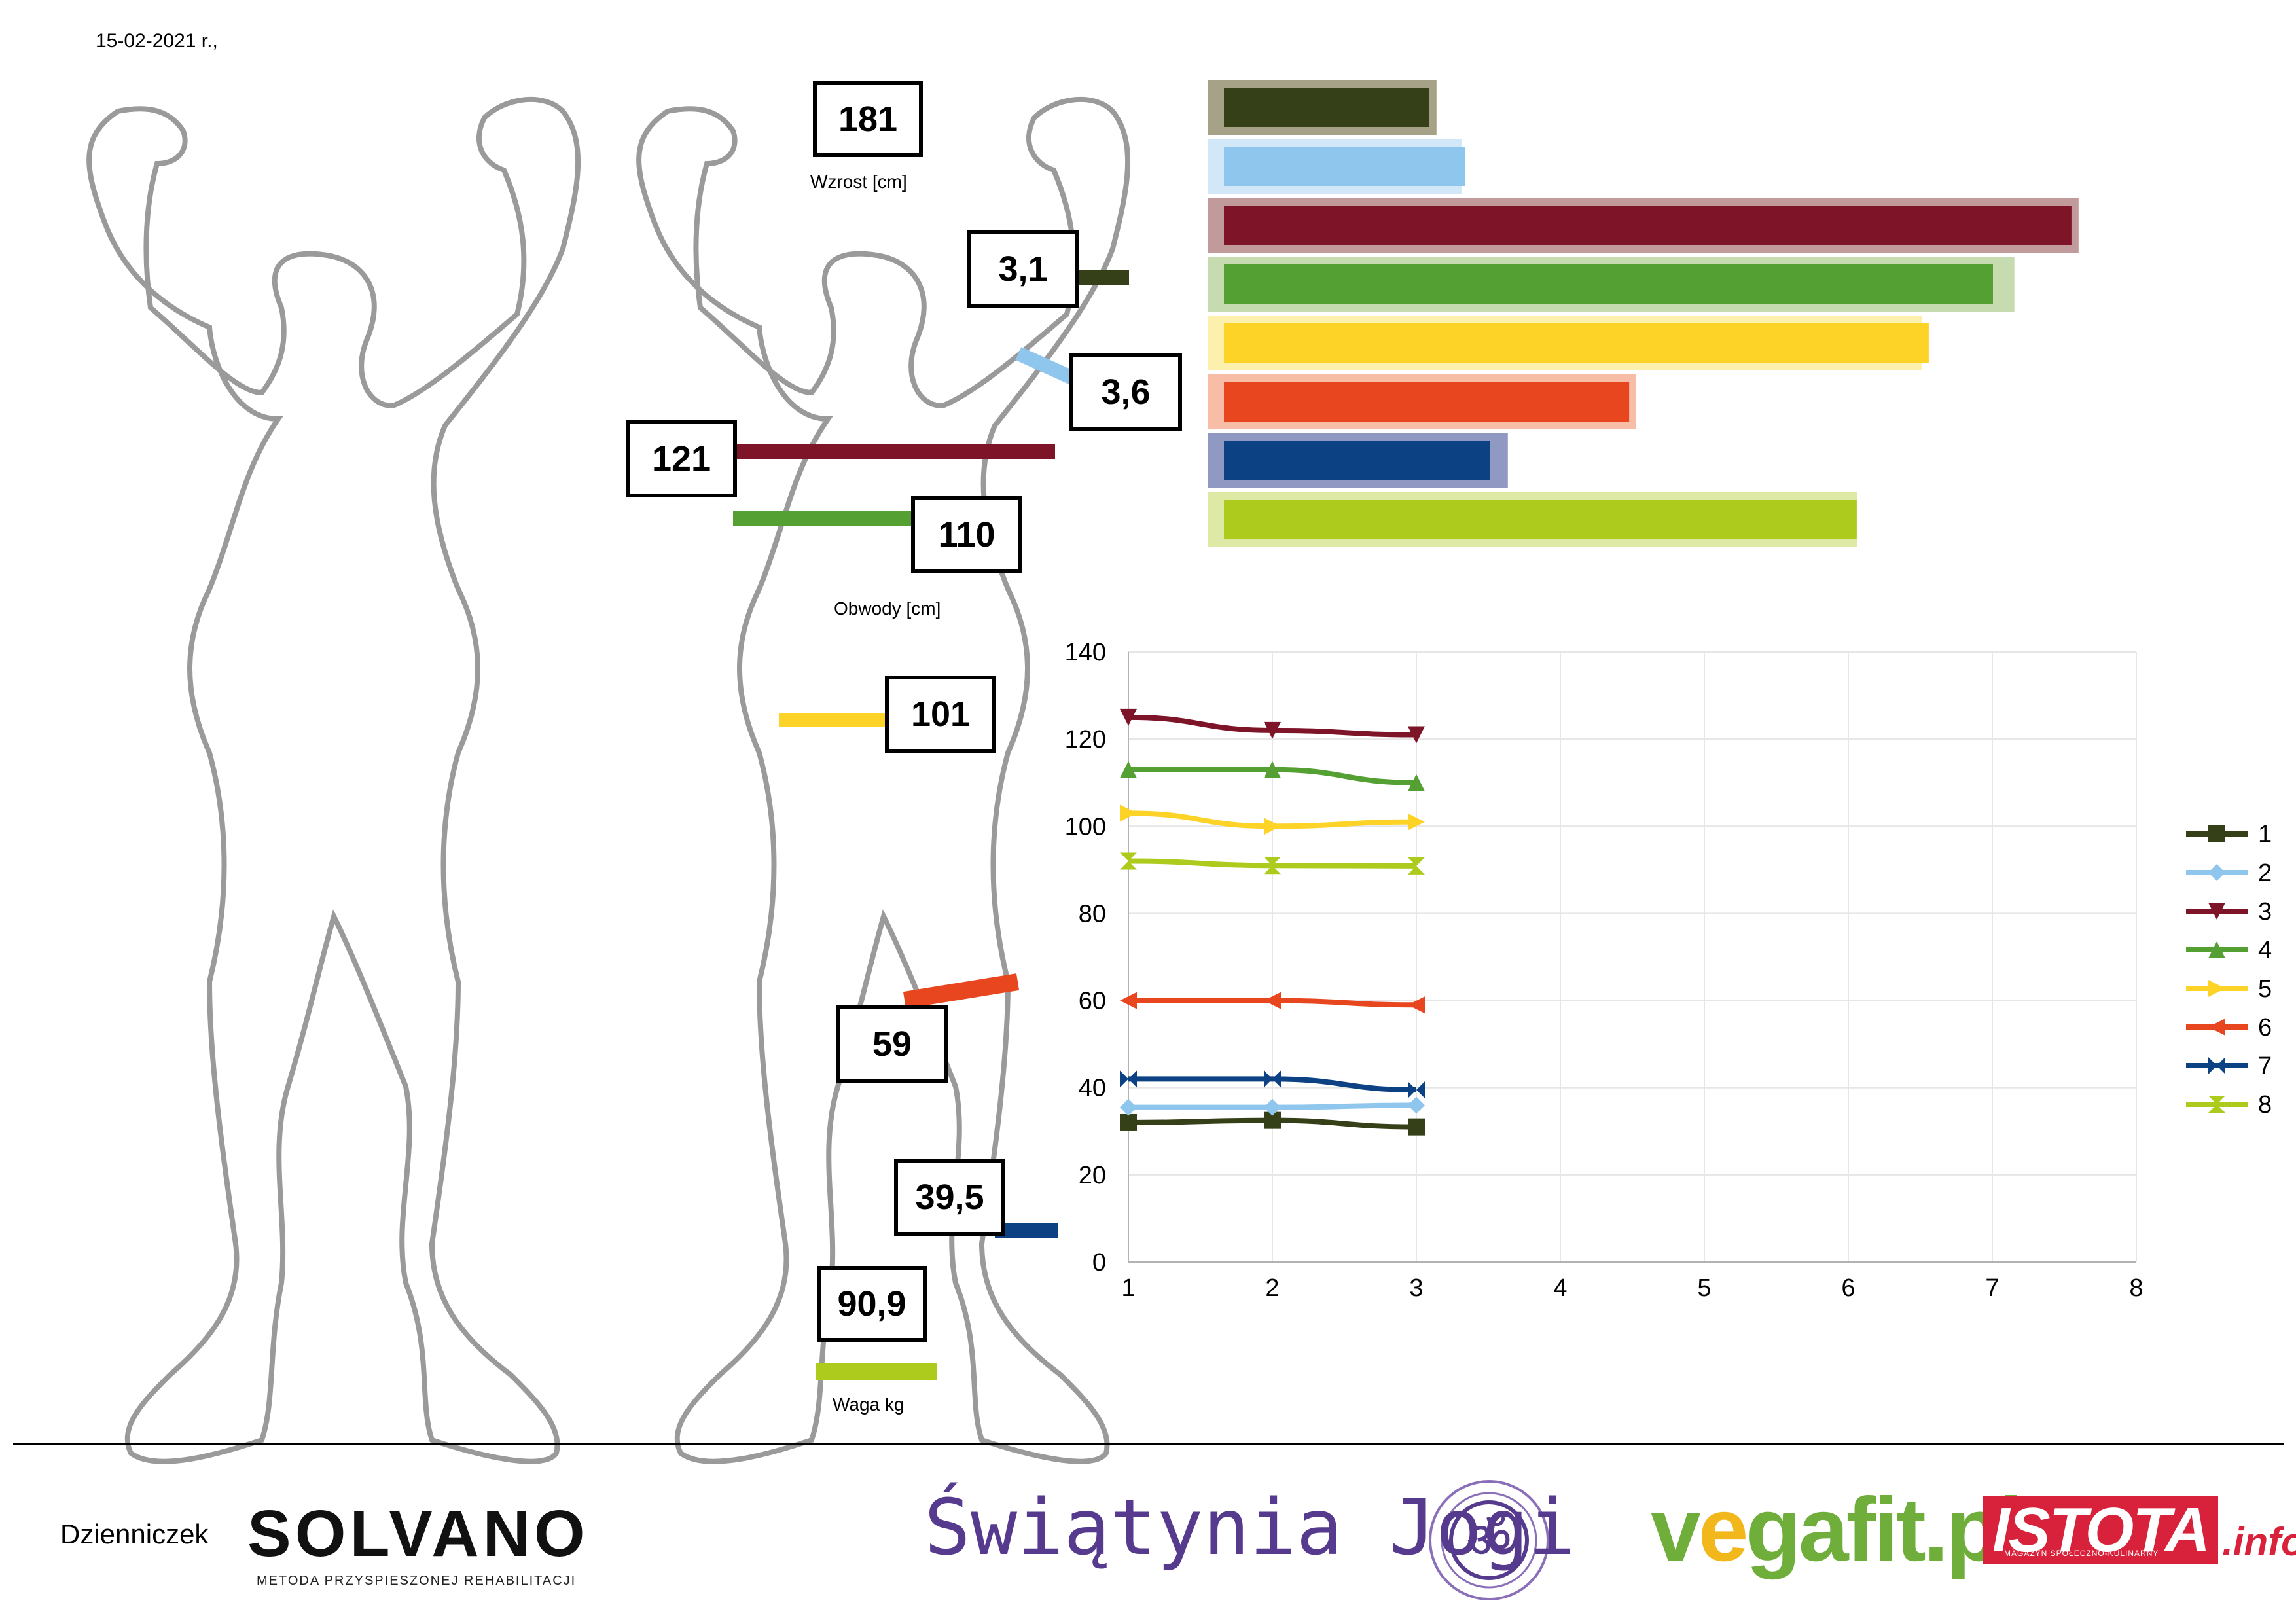 This screenshot has height=1624, width=2296. Describe the element at coordinates (1092, 1088) in the screenshot. I see `y-tick-label-40: 40` at that location.